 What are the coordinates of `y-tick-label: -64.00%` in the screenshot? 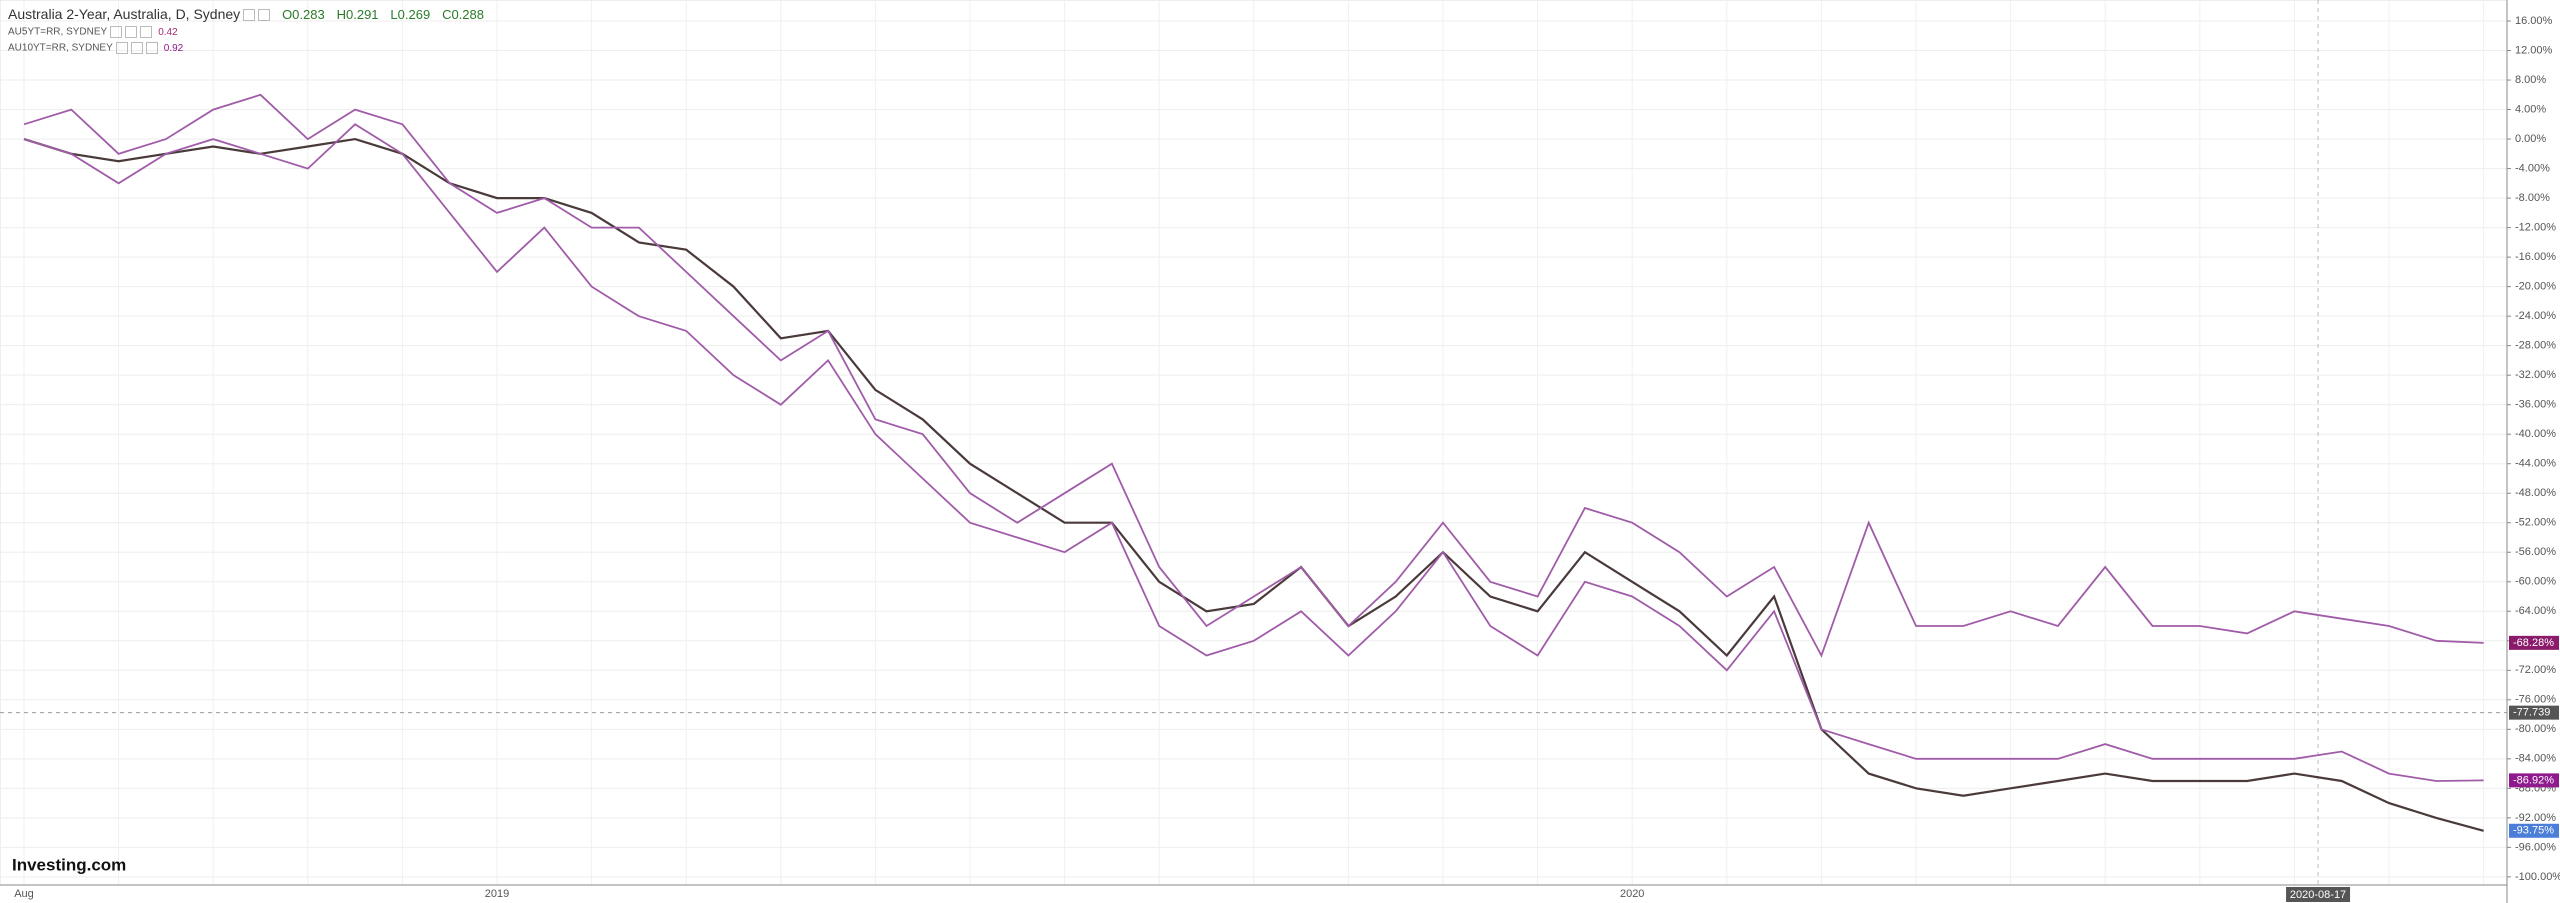 It's located at (2535, 611).